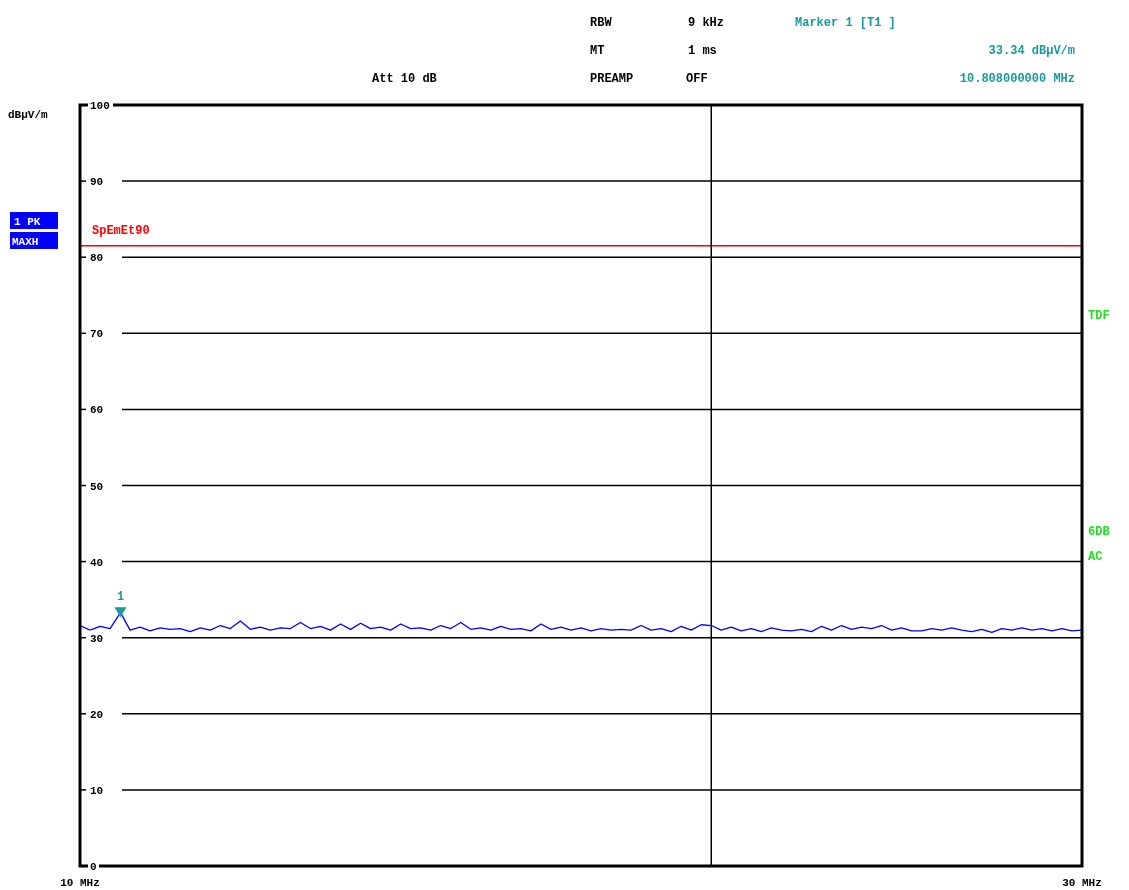  What do you see at coordinates (80, 883) in the screenshot?
I see `x-tick-label: 10 MHz` at bounding box center [80, 883].